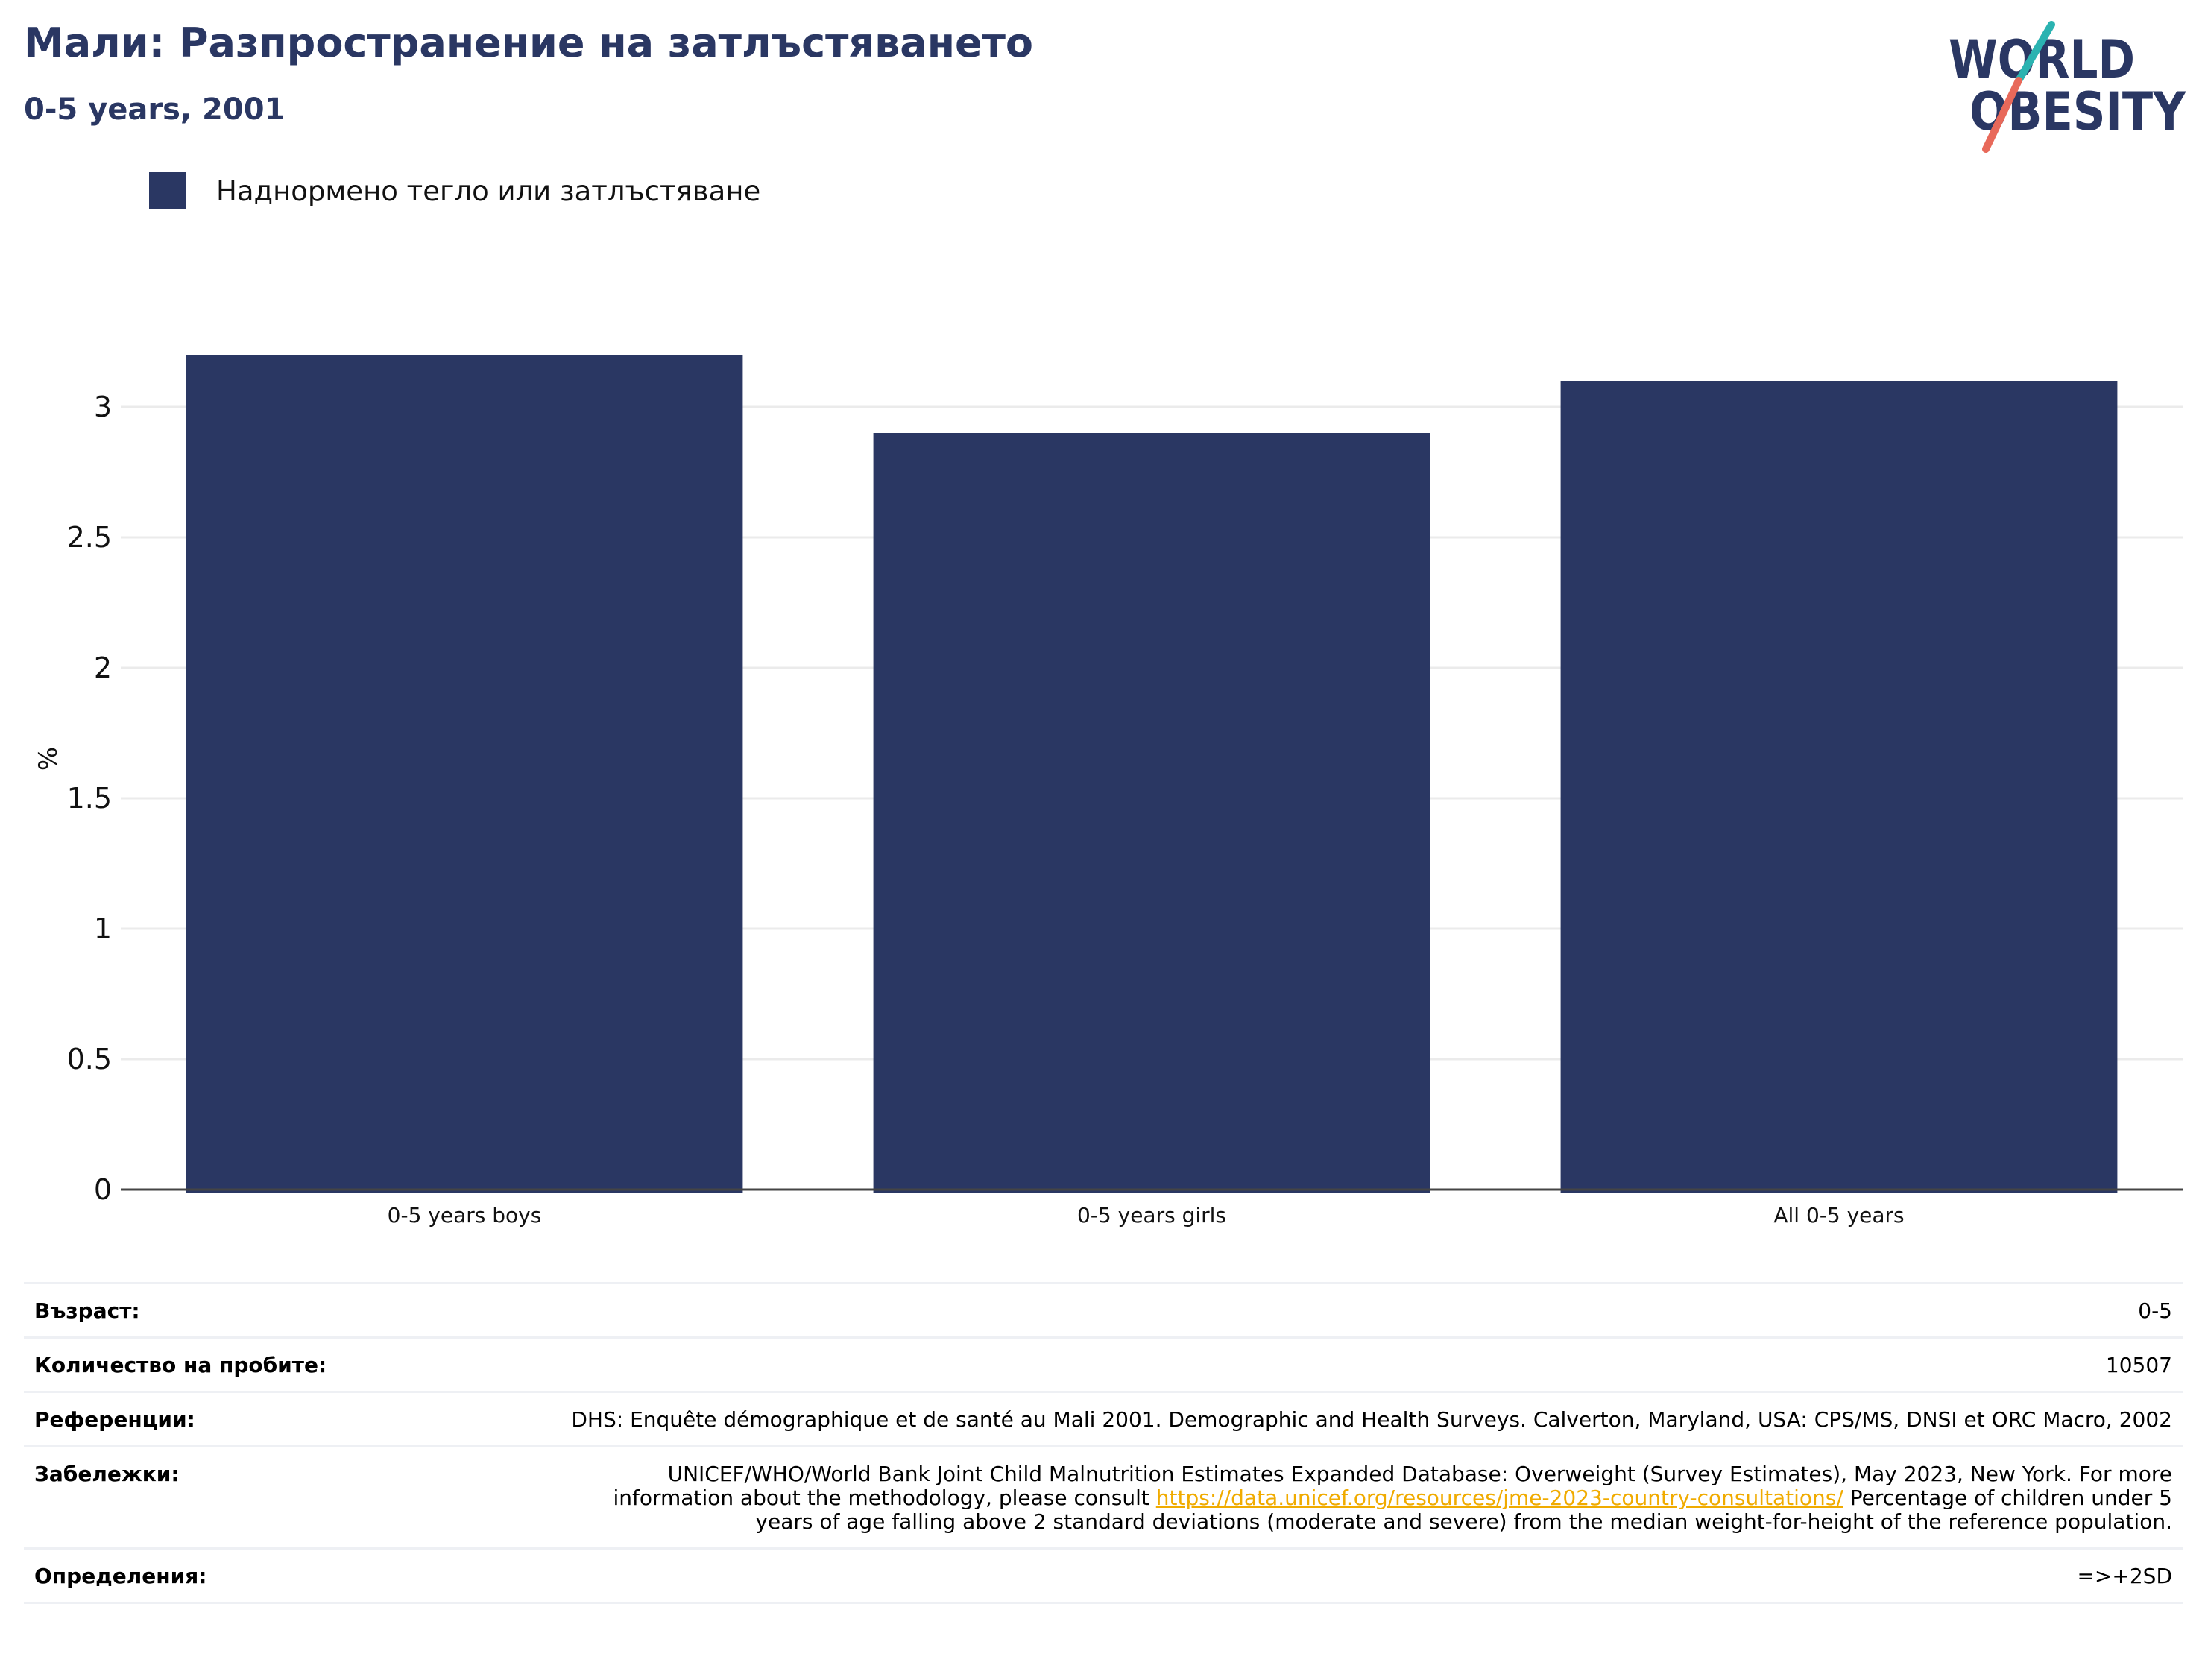  I want to click on legend-label: Наднормено тегло или затлъстяване, so click(488, 190).